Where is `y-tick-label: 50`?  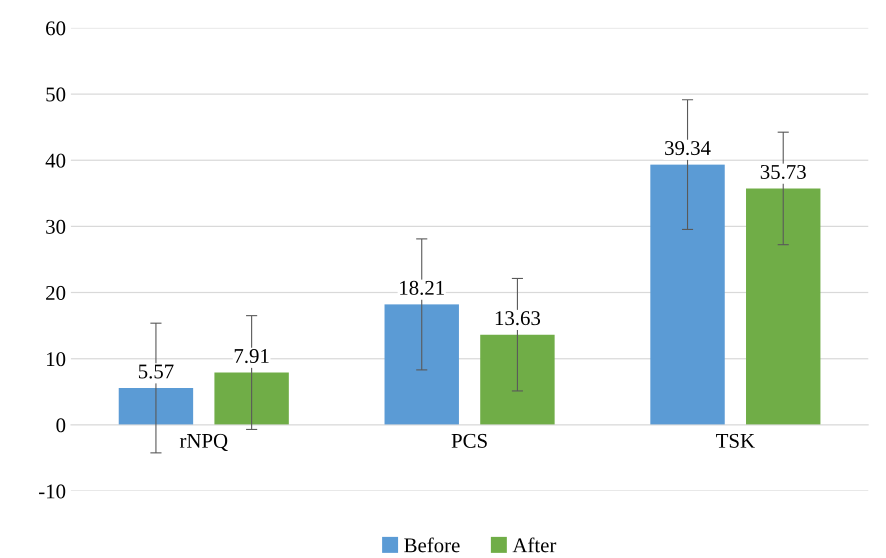
y-tick-label: 50 is located at coordinates (56, 94).